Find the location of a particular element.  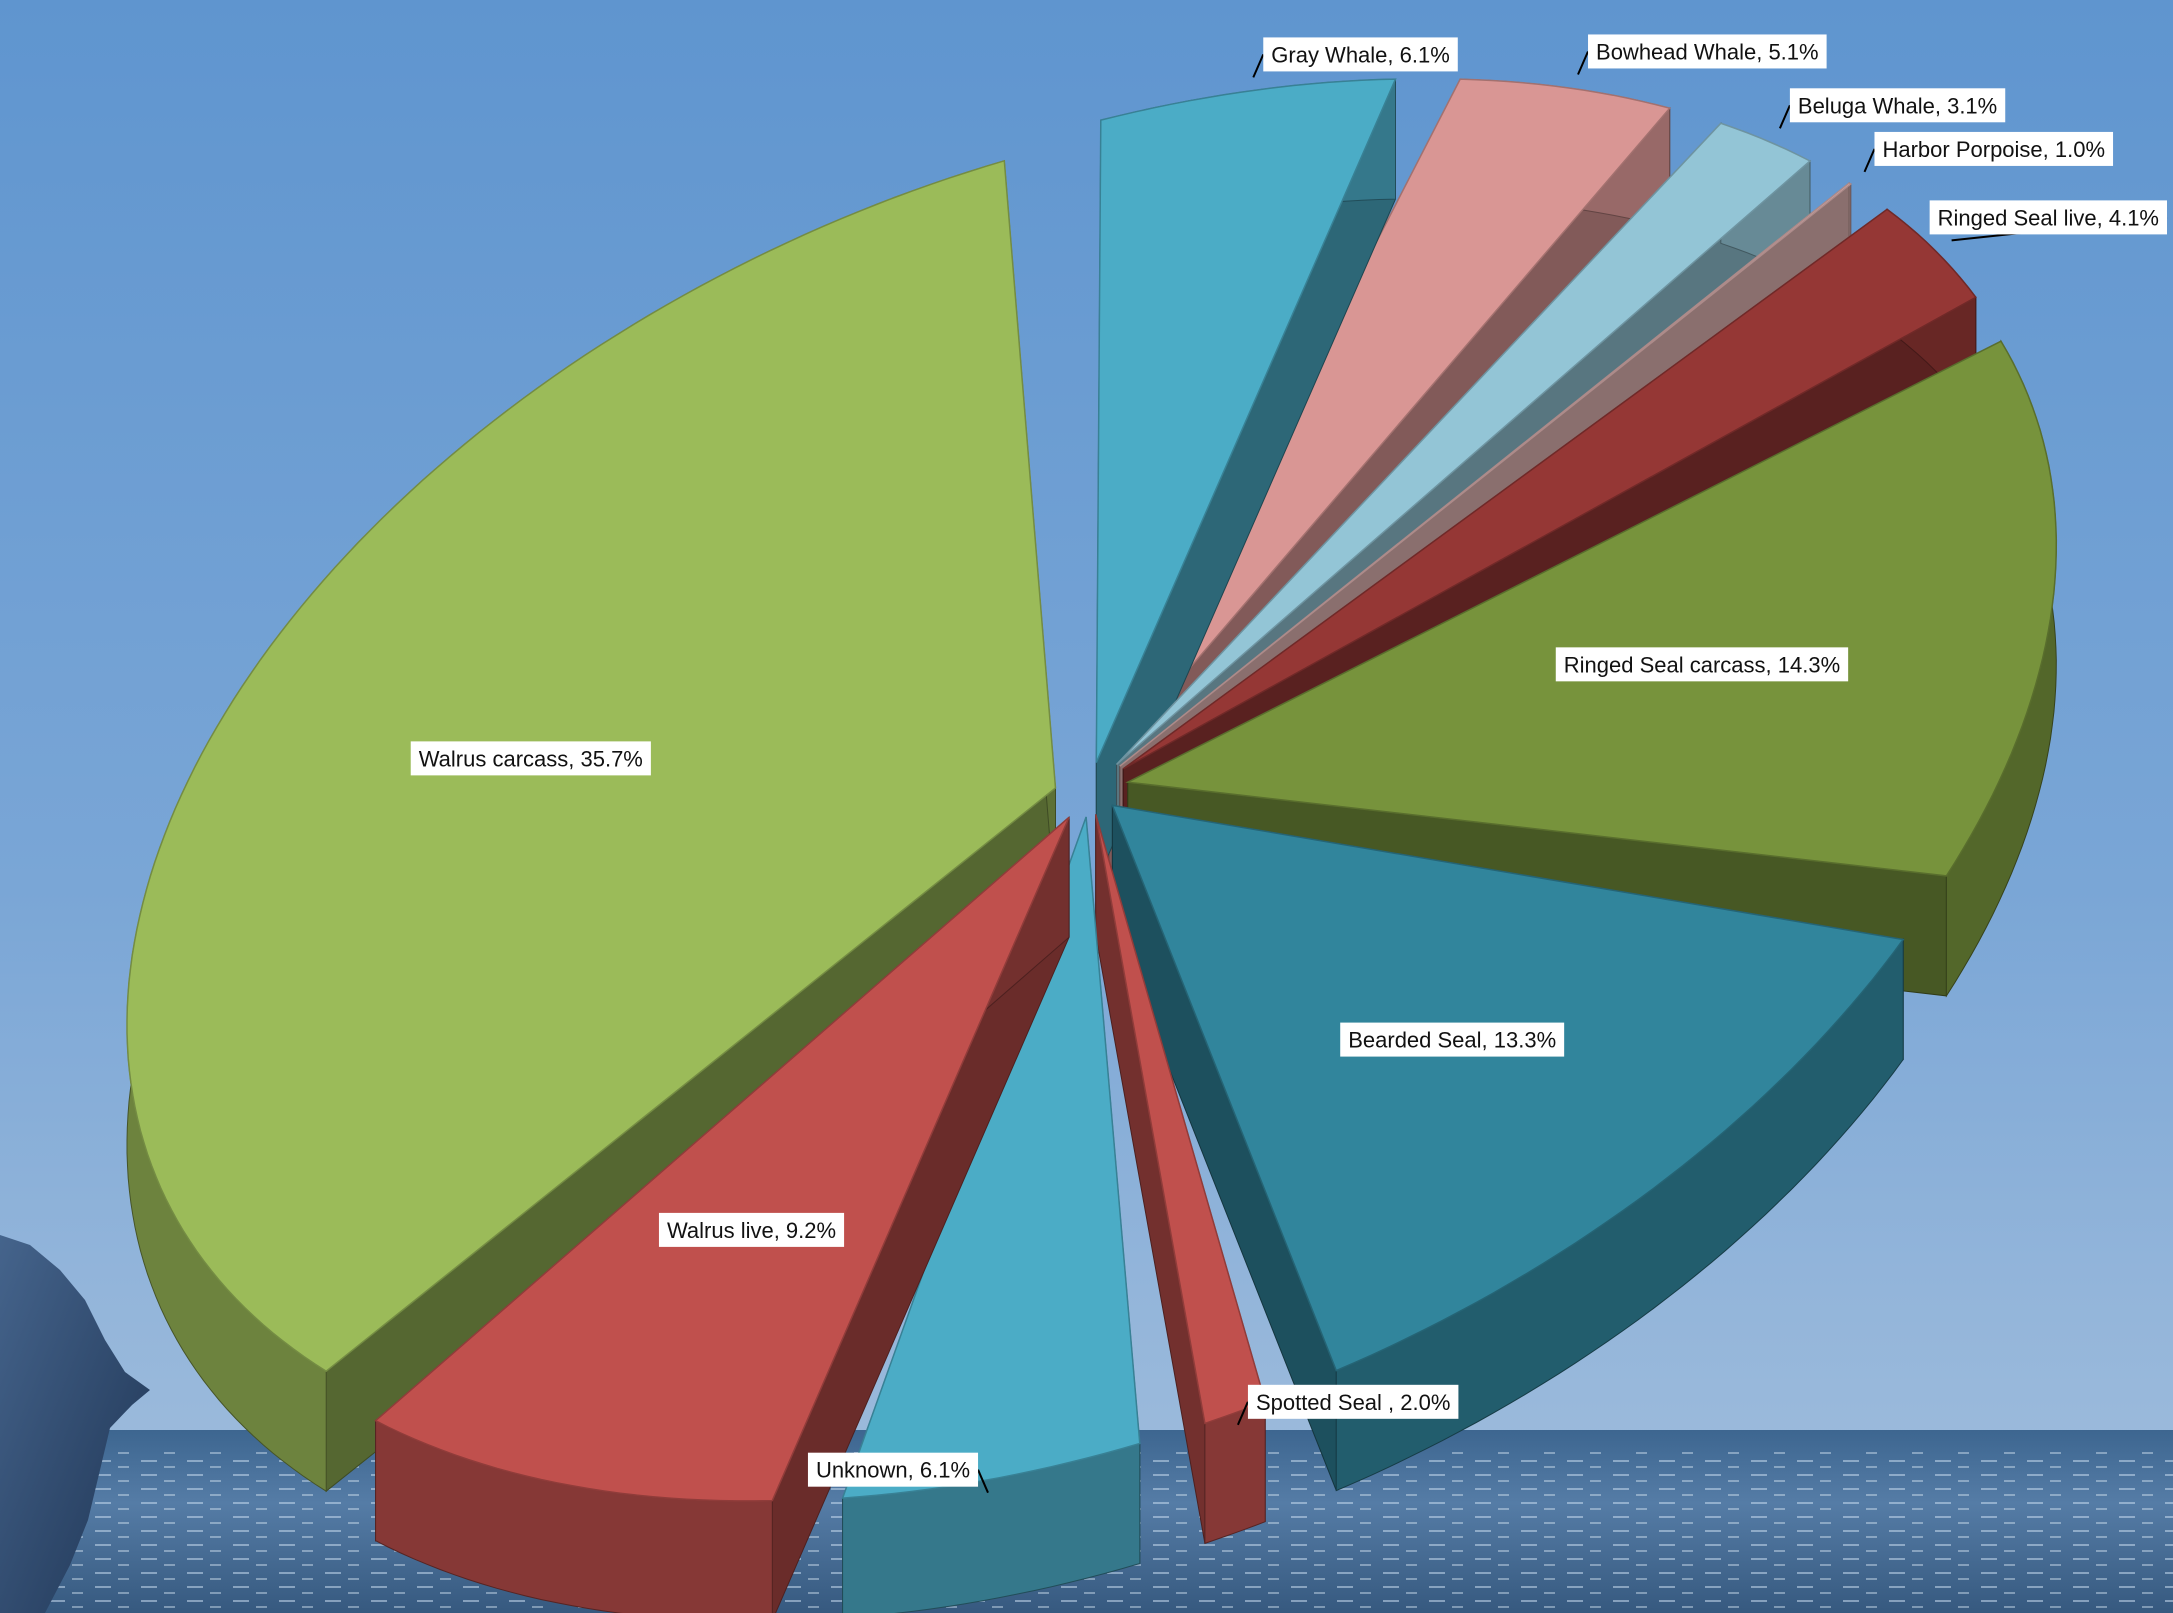

slice-spotted-seal is located at coordinates (1180, 1179).